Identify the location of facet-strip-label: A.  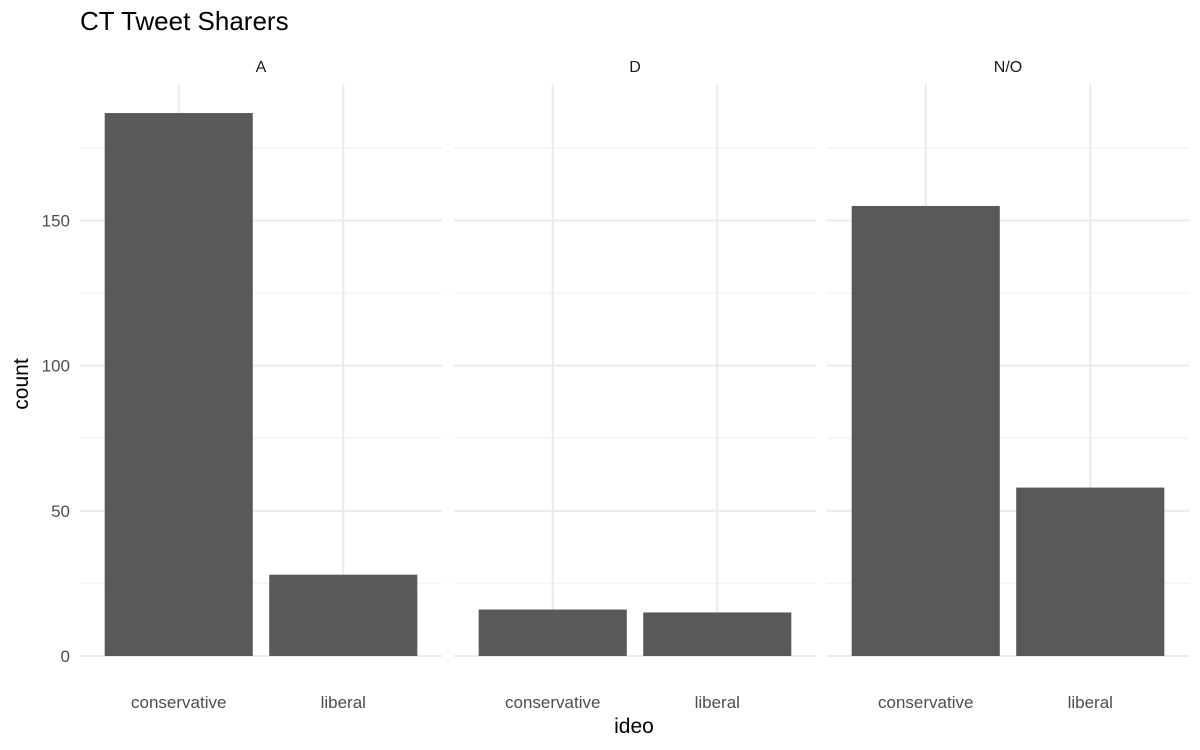
(261, 67).